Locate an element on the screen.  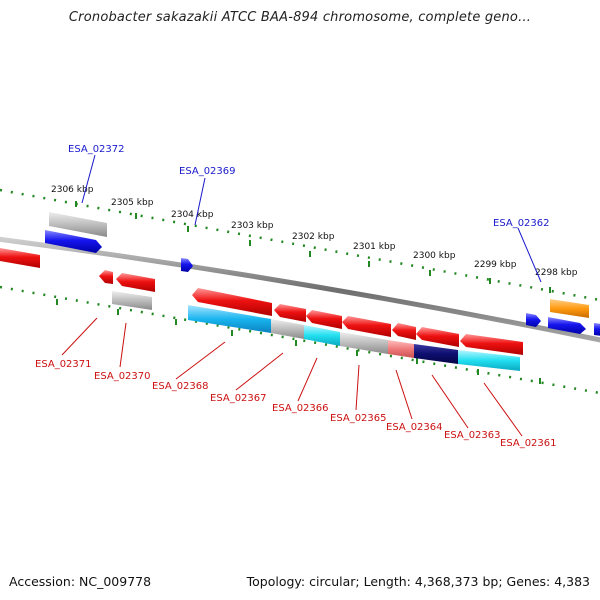
inner-ticks is located at coordinates (298, 341).